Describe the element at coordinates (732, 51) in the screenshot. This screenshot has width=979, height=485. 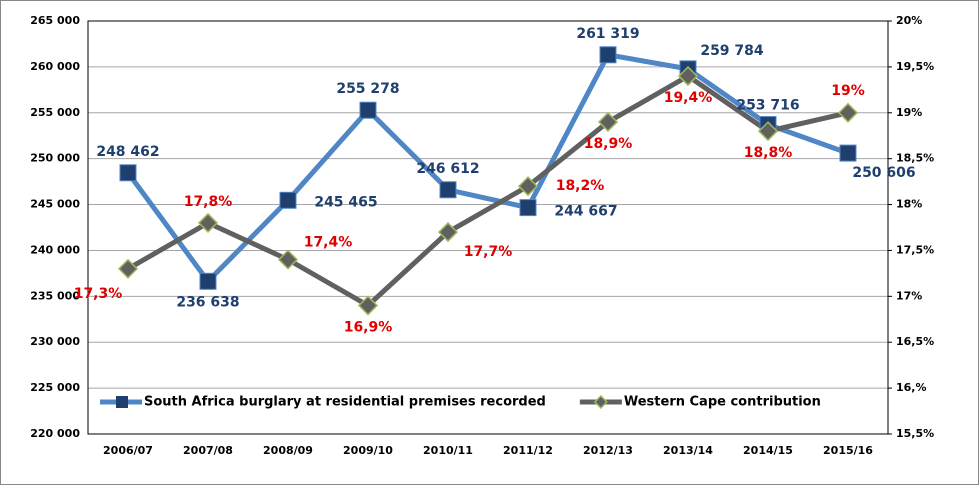
I see `data-label: 259 784` at that location.